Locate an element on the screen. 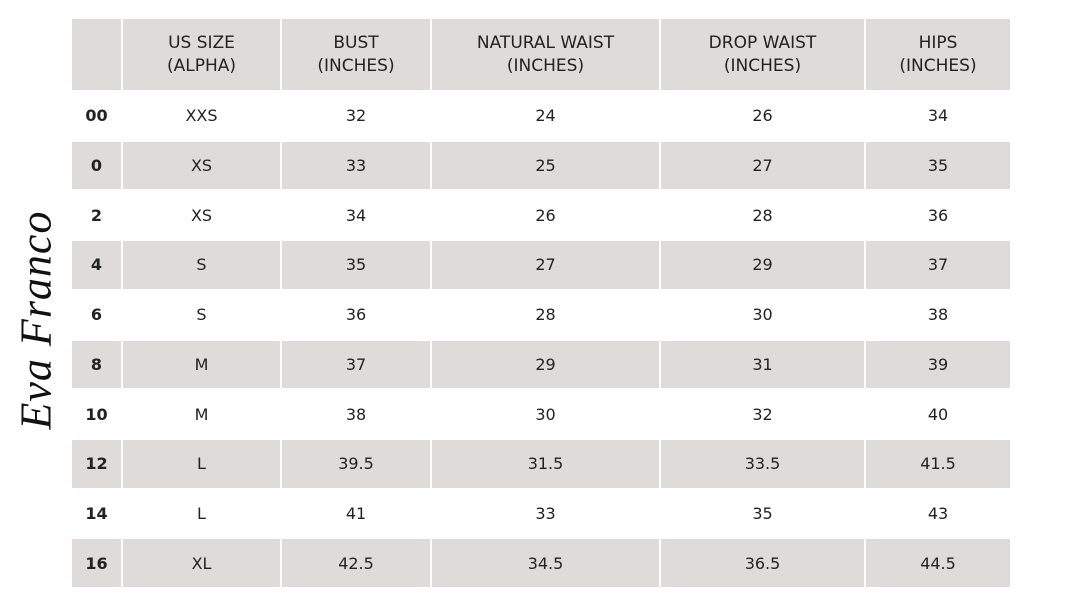 This screenshot has height=608, width=1080. row-label: 2 is located at coordinates (96, 215).